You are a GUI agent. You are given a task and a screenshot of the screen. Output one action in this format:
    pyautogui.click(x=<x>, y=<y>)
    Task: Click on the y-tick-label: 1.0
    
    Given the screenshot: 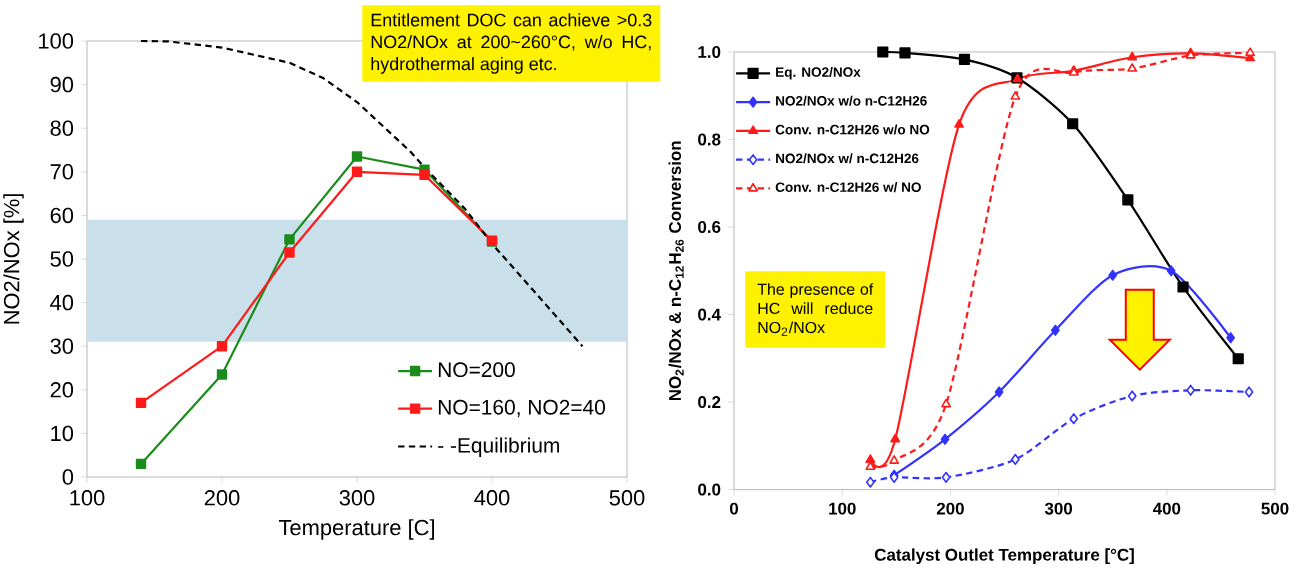 What is the action you would take?
    pyautogui.click(x=709, y=52)
    